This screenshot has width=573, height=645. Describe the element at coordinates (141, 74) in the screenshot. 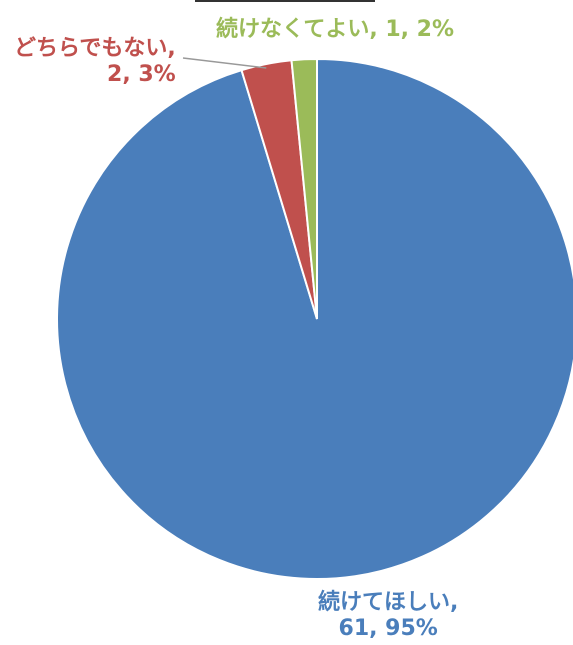

I see `slice-label-line2: 2, 3%` at that location.